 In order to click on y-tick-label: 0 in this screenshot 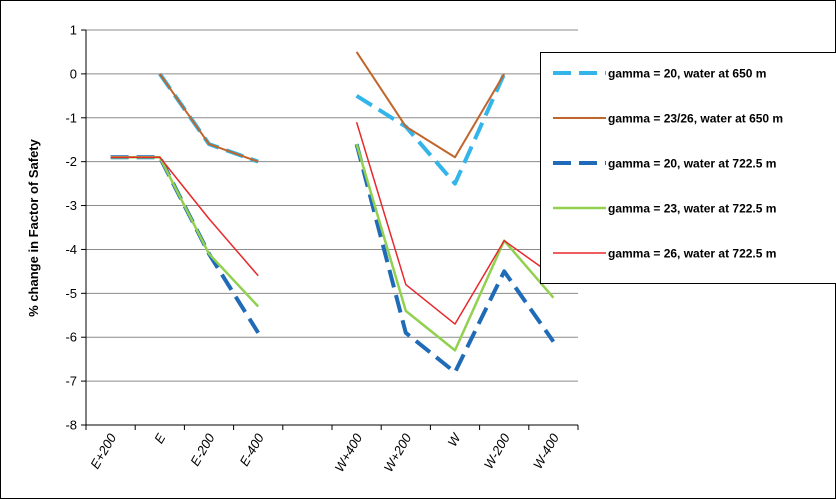, I will do `click(73, 73)`.